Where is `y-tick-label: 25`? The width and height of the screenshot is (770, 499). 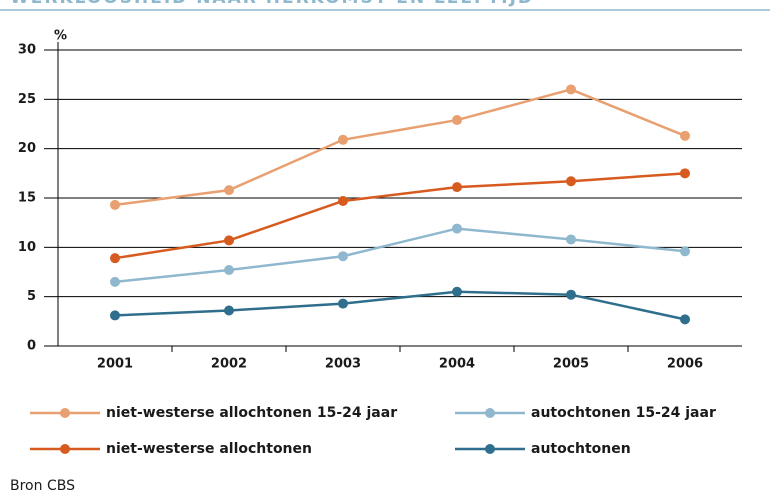
y-tick-label: 25 is located at coordinates (27, 99).